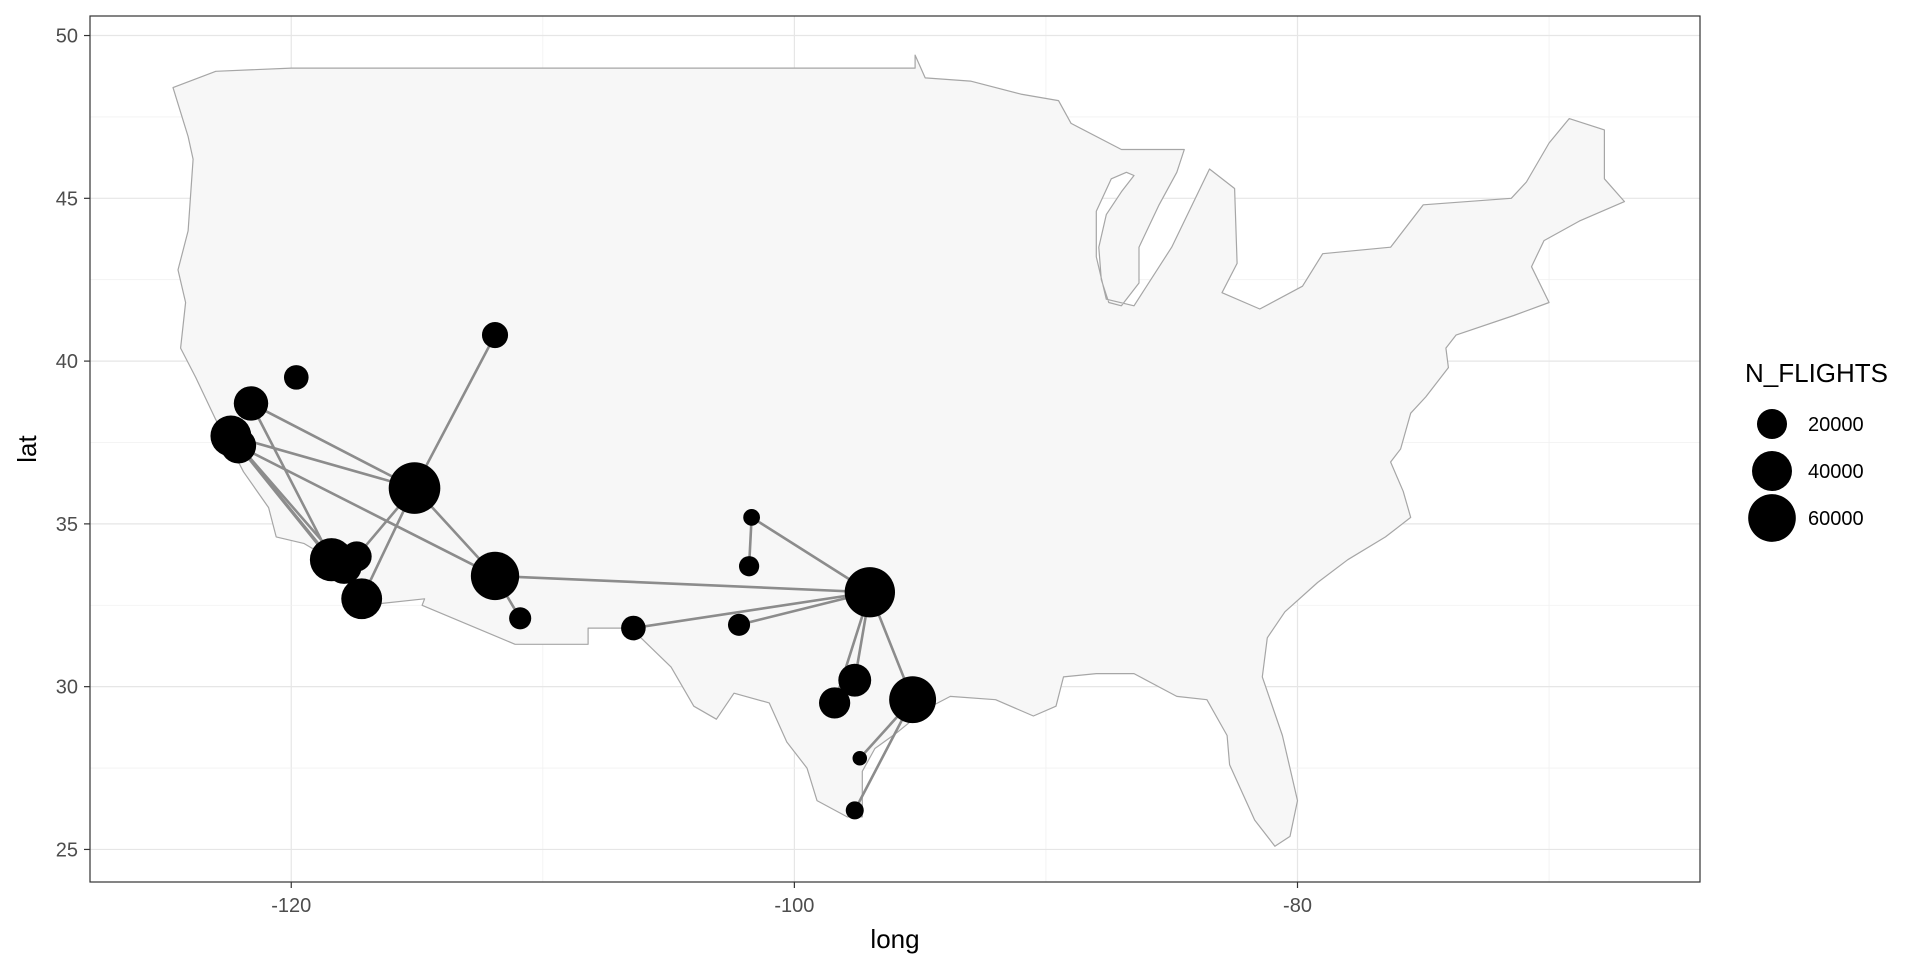  What do you see at coordinates (73, 443) in the screenshot?
I see `y-axis-ticks: 25 30 35 40 45 50` at bounding box center [73, 443].